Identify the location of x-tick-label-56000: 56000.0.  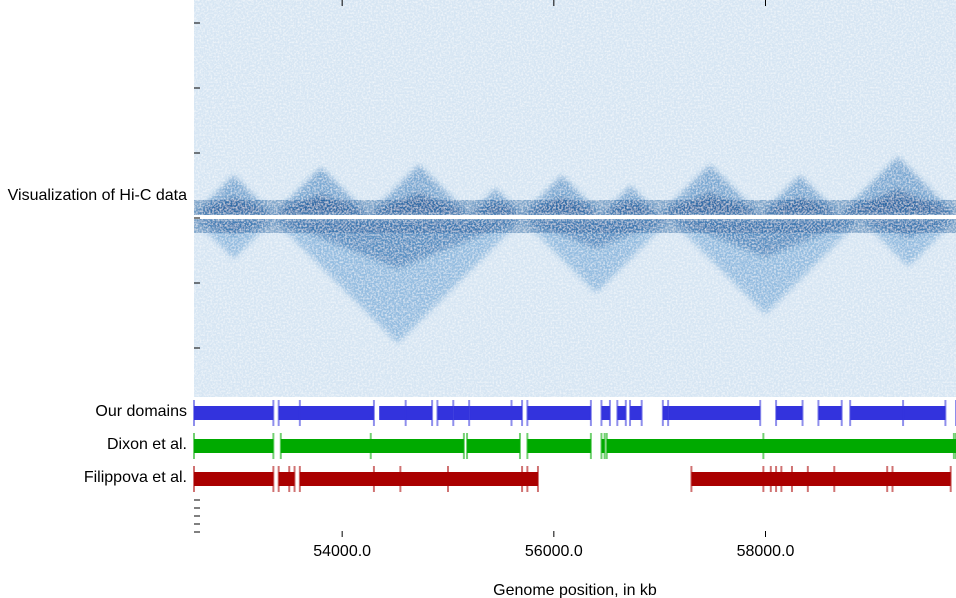
(554, 551).